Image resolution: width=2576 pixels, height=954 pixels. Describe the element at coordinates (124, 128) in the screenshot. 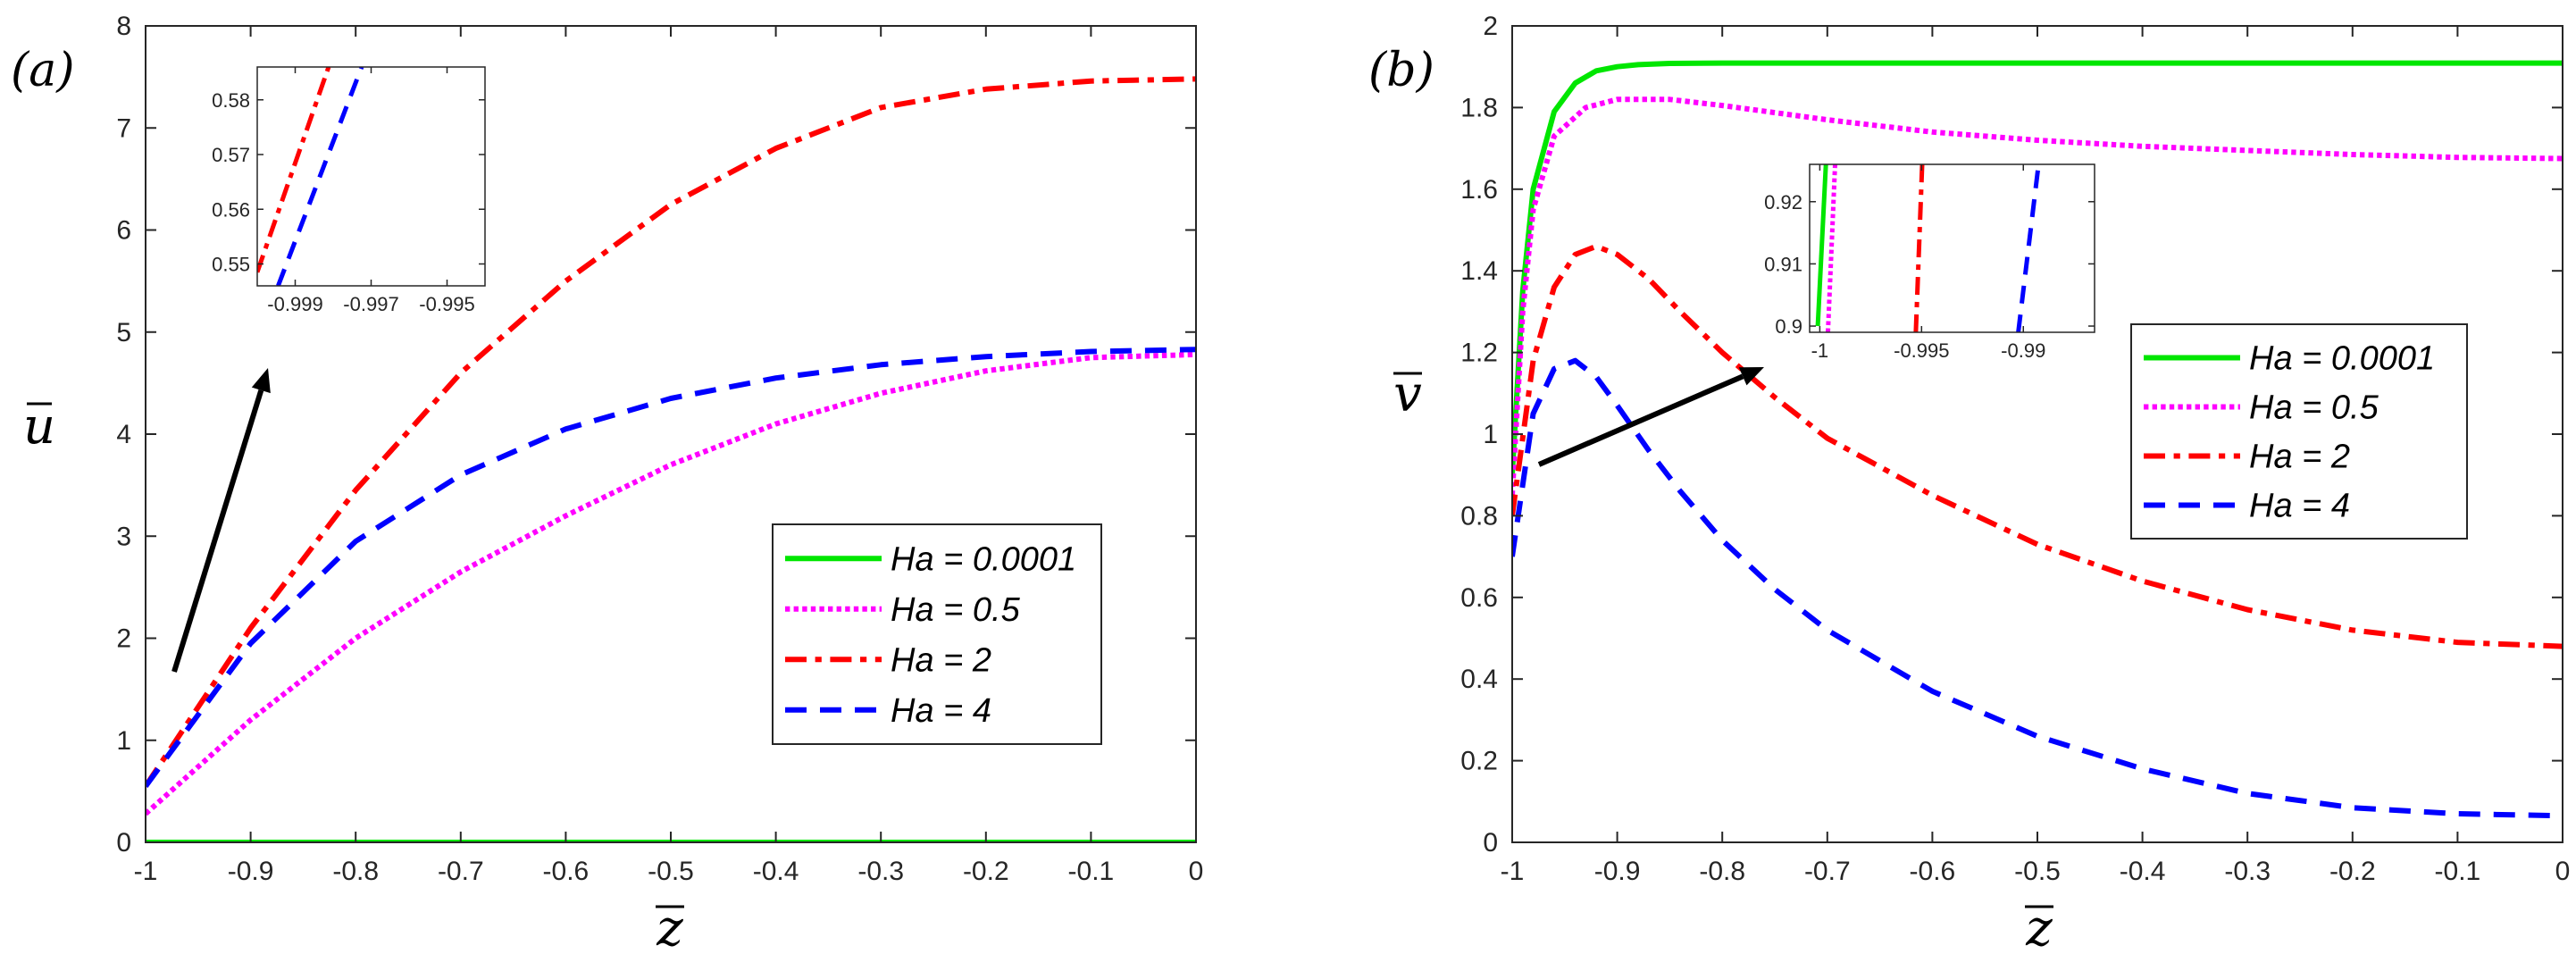

I see `y-tick-label: 7` at that location.